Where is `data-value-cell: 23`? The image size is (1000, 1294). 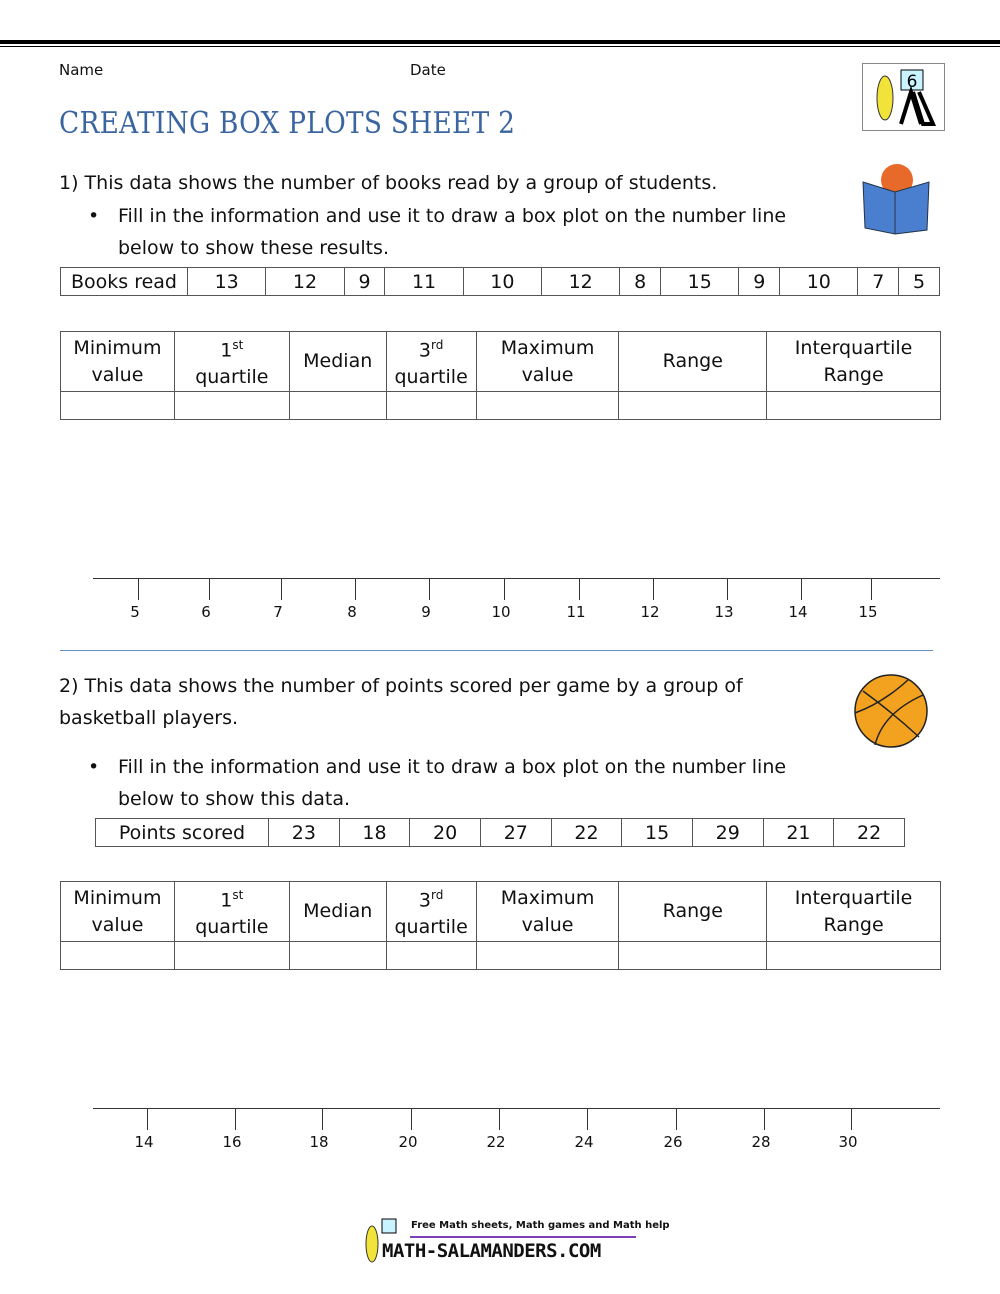
data-value-cell: 23 is located at coordinates (304, 832).